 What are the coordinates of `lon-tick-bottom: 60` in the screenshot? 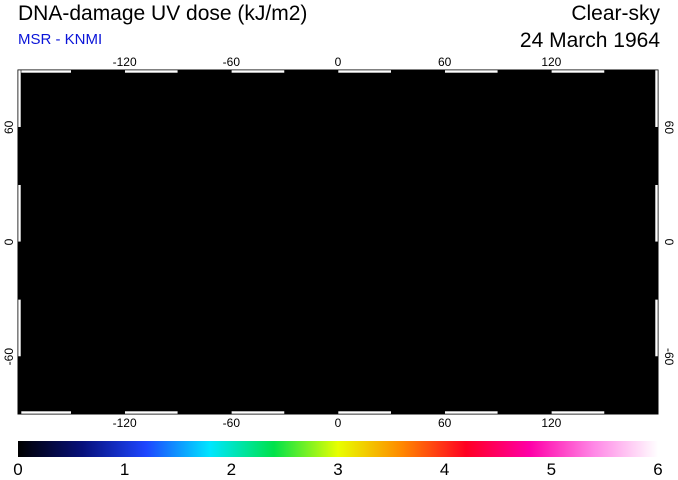 It's located at (445, 423).